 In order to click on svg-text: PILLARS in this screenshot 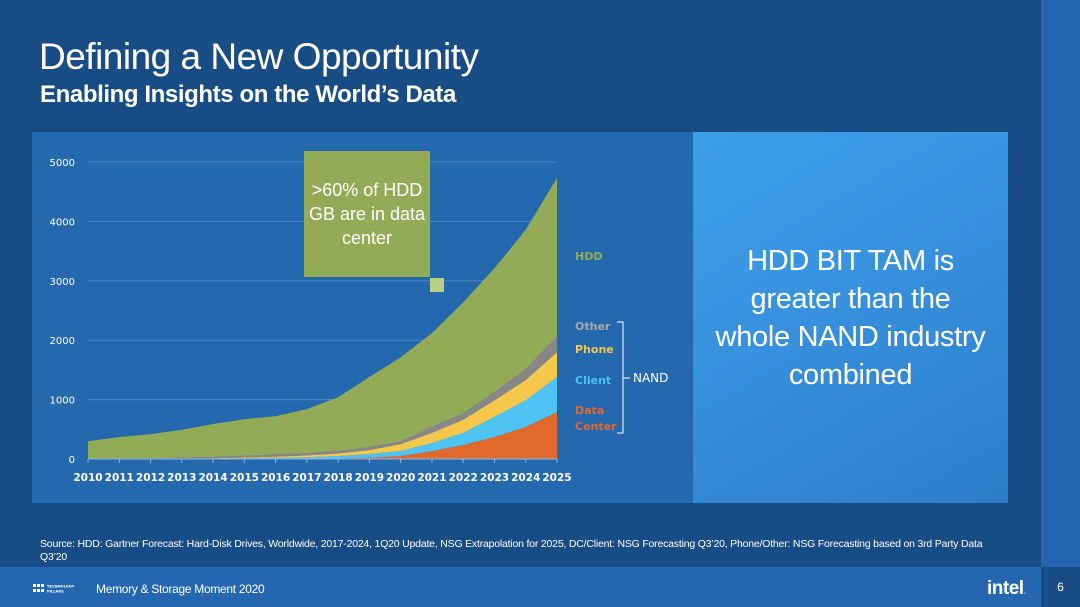, I will do `click(55, 592)`.